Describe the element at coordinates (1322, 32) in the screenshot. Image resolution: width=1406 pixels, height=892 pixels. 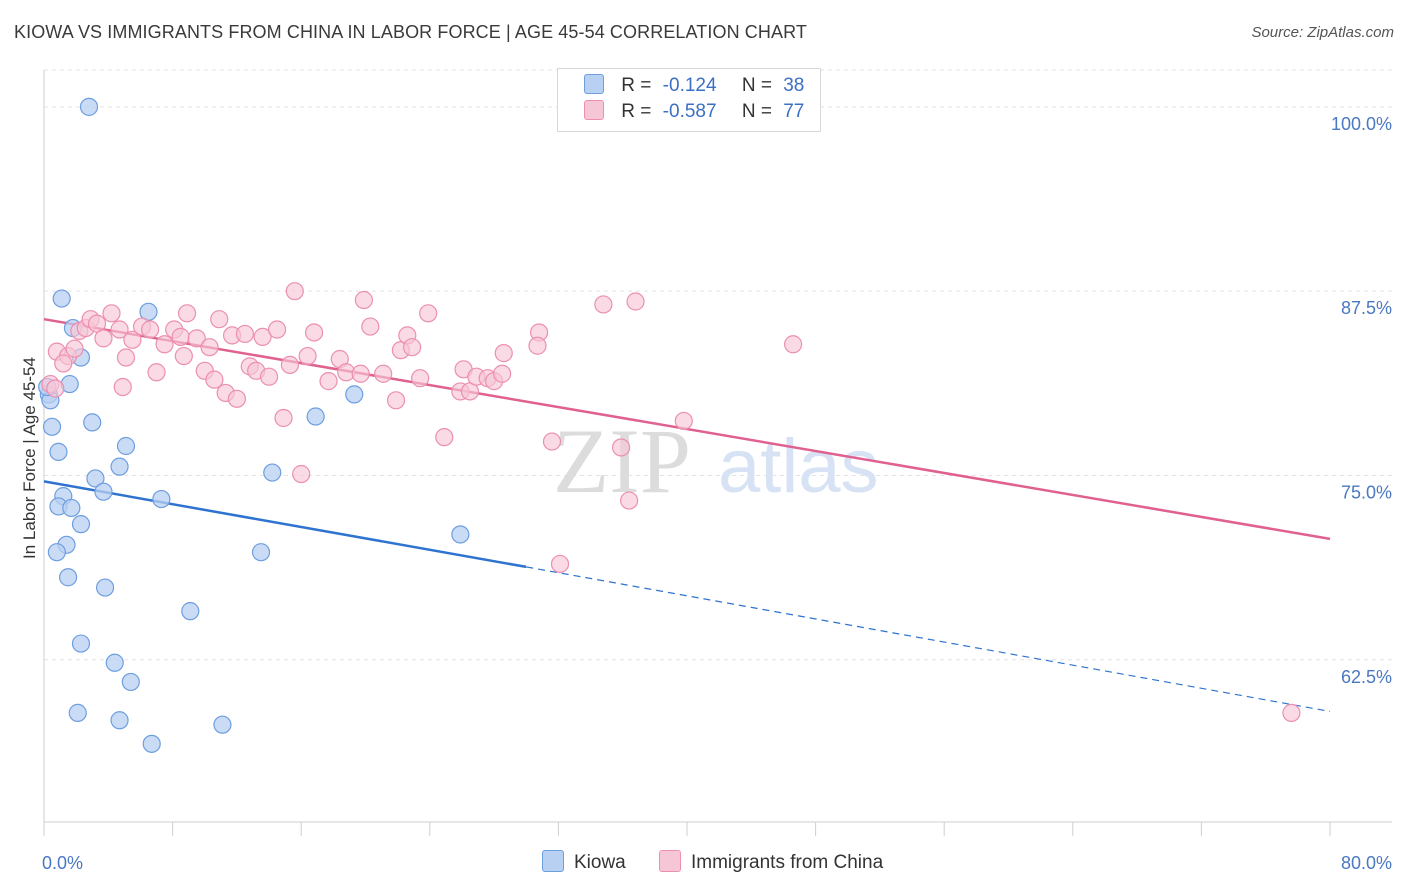
I see `chart-source: Source: ZipAtlas.com` at that location.